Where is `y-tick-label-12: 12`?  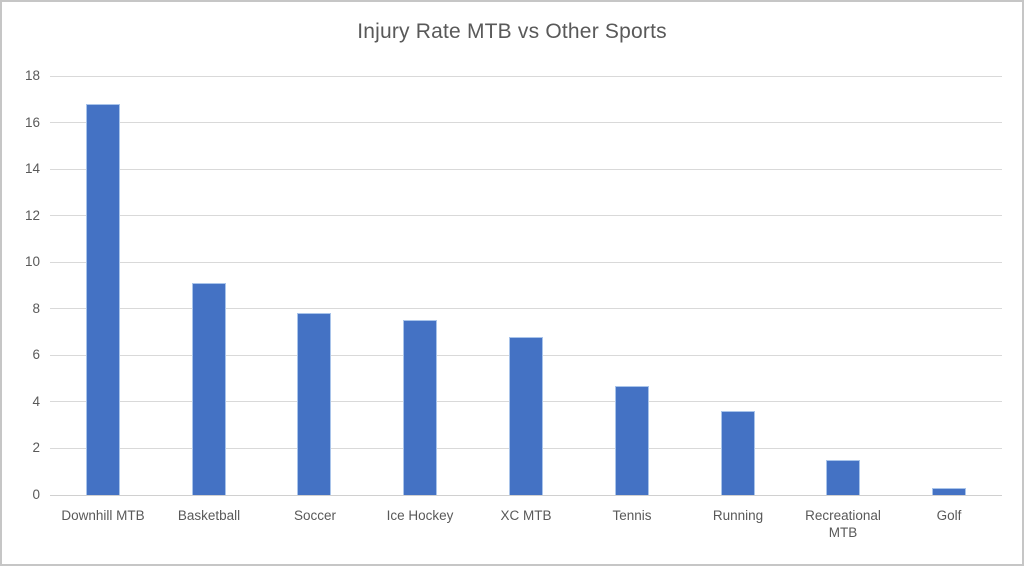 y-tick-label-12: 12 is located at coordinates (32, 215).